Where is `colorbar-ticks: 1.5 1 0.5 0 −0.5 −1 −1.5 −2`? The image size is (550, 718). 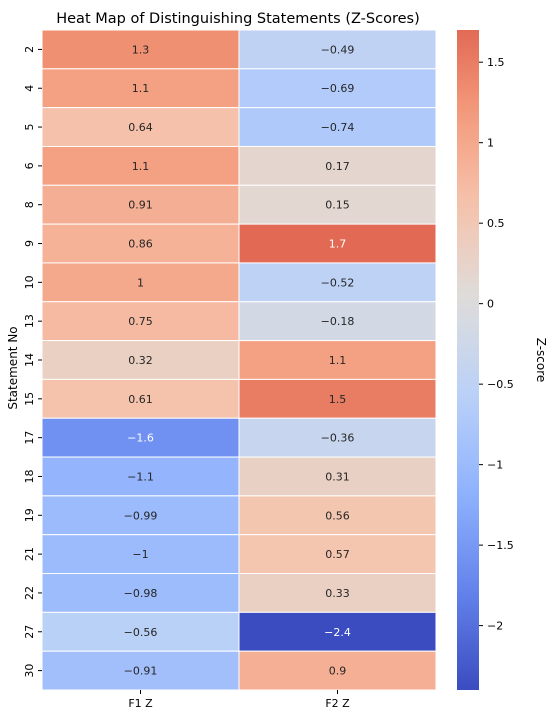 colorbar-ticks: 1.5 1 0.5 0 −0.5 −1 −1.5 −2 is located at coordinates (496, 344).